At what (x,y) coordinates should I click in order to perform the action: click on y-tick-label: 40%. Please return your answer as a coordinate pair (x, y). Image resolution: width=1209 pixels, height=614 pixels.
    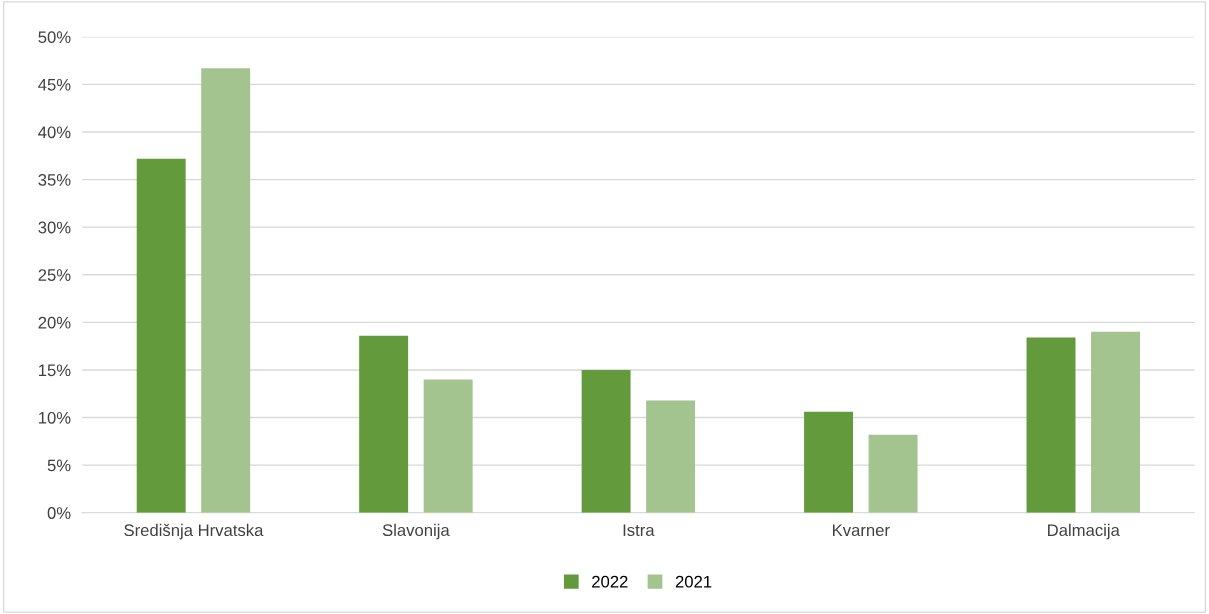
    Looking at the image, I should click on (54, 132).